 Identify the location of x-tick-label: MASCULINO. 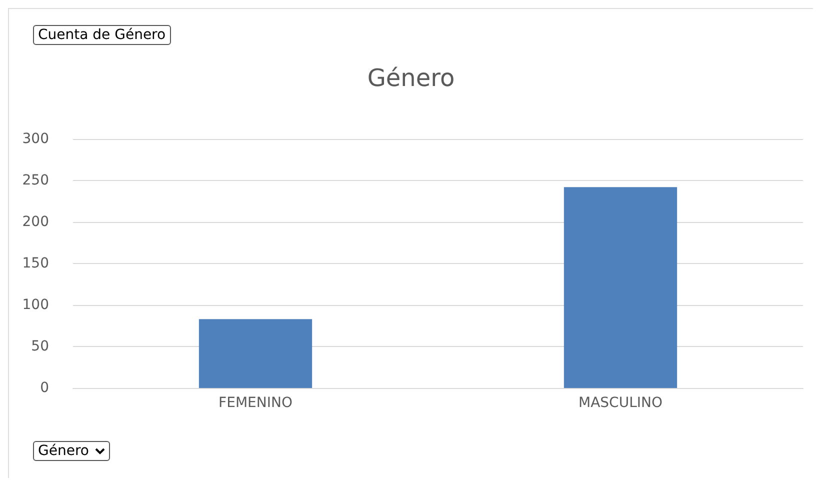
(620, 403).